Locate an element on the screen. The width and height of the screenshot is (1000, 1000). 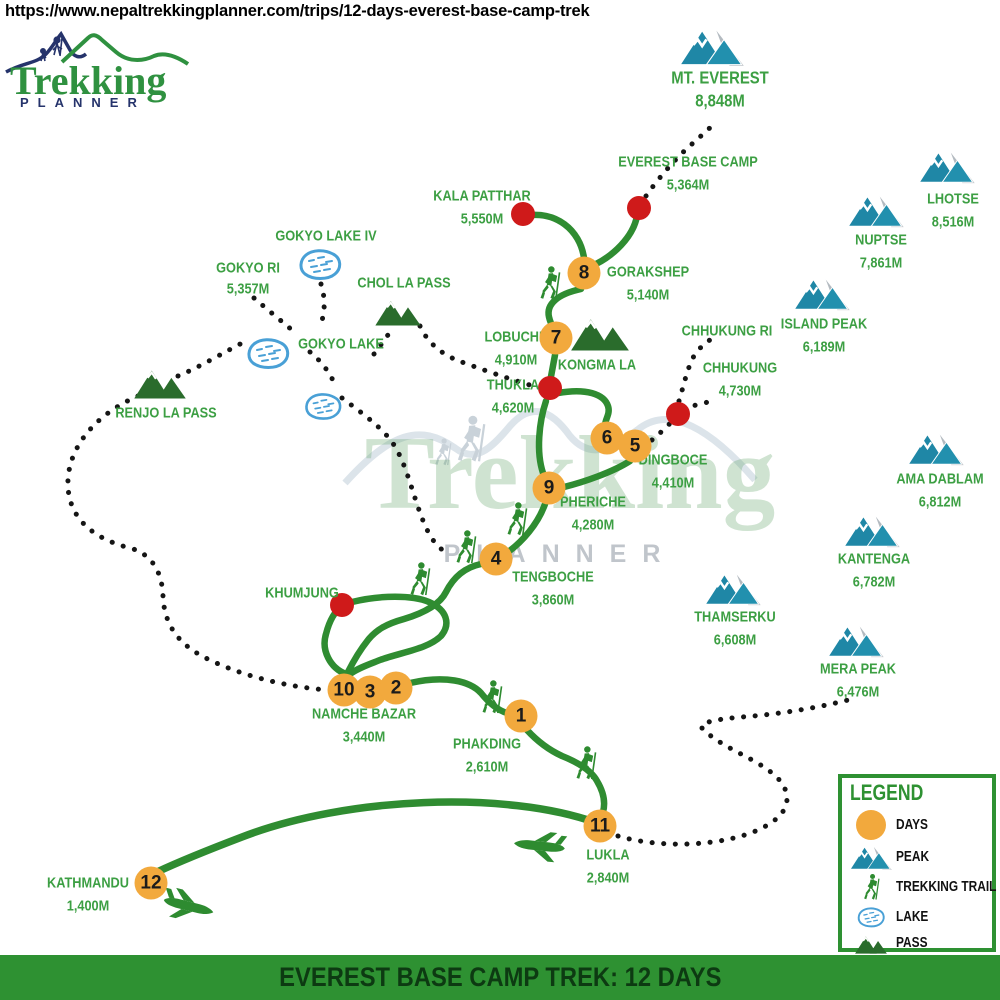
peak-icon-mera-peak is located at coordinates (856, 640).